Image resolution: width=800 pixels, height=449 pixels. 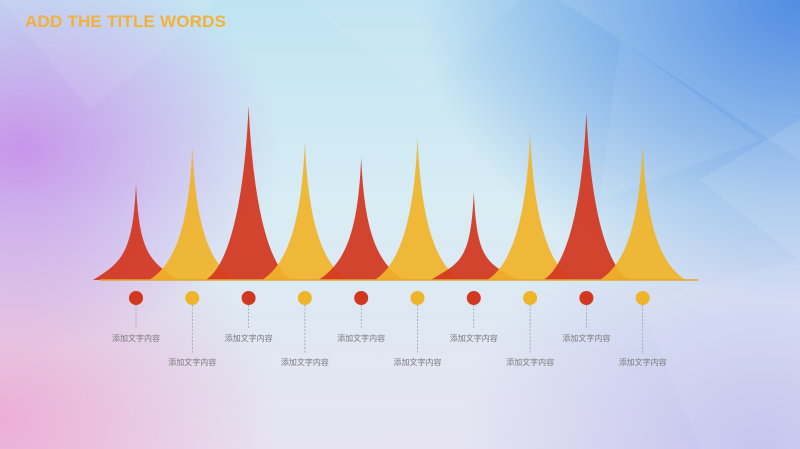 What do you see at coordinates (304, 362) in the screenshot?
I see `caption-4: 添加文字内容` at bounding box center [304, 362].